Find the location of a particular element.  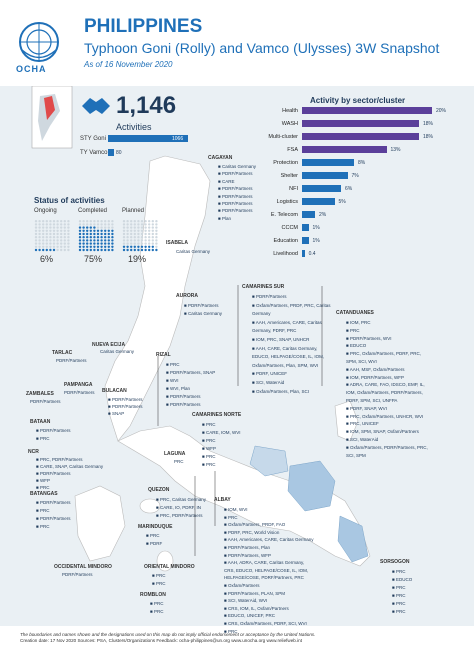

org-occidental-mindoro: PDRF/Partners is located at coordinates (77, 574).